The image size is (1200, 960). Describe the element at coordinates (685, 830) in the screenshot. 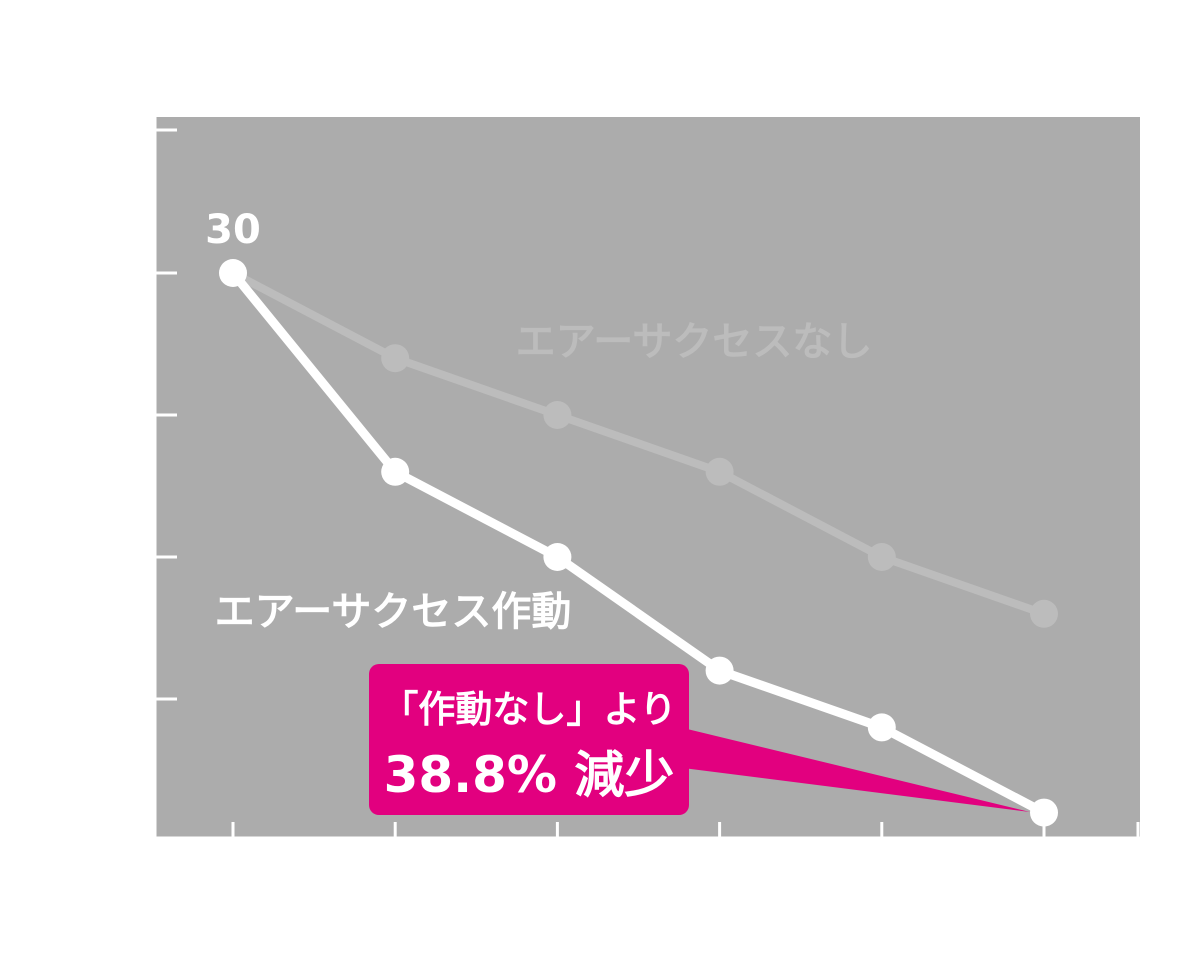

I see `x-axis-ticks` at that location.